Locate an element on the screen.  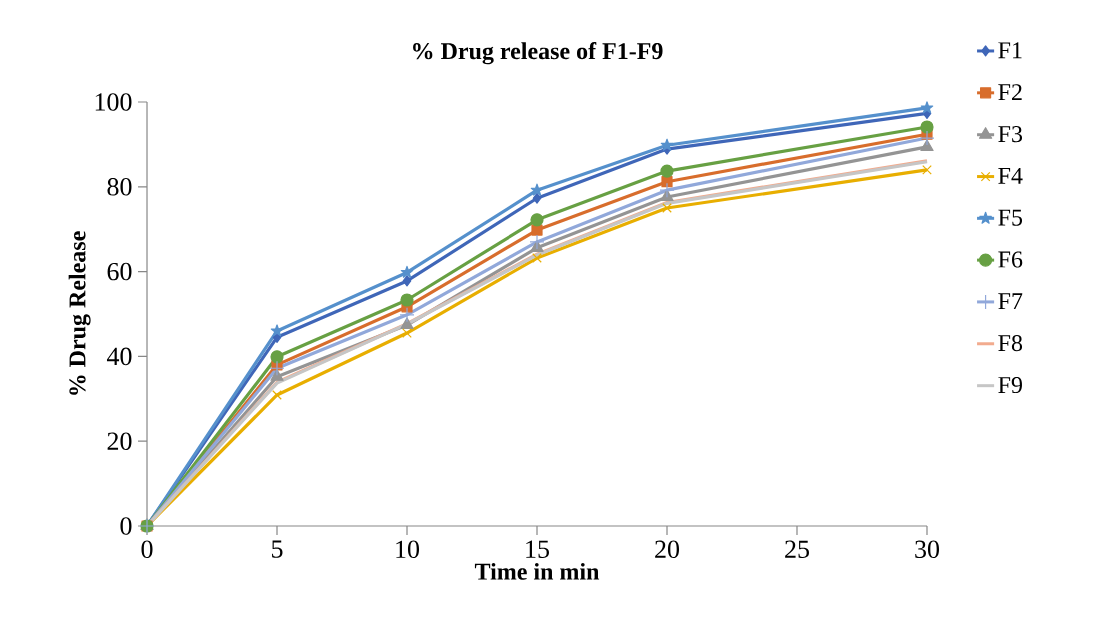
legend-label: F7 is located at coordinates (1010, 301).